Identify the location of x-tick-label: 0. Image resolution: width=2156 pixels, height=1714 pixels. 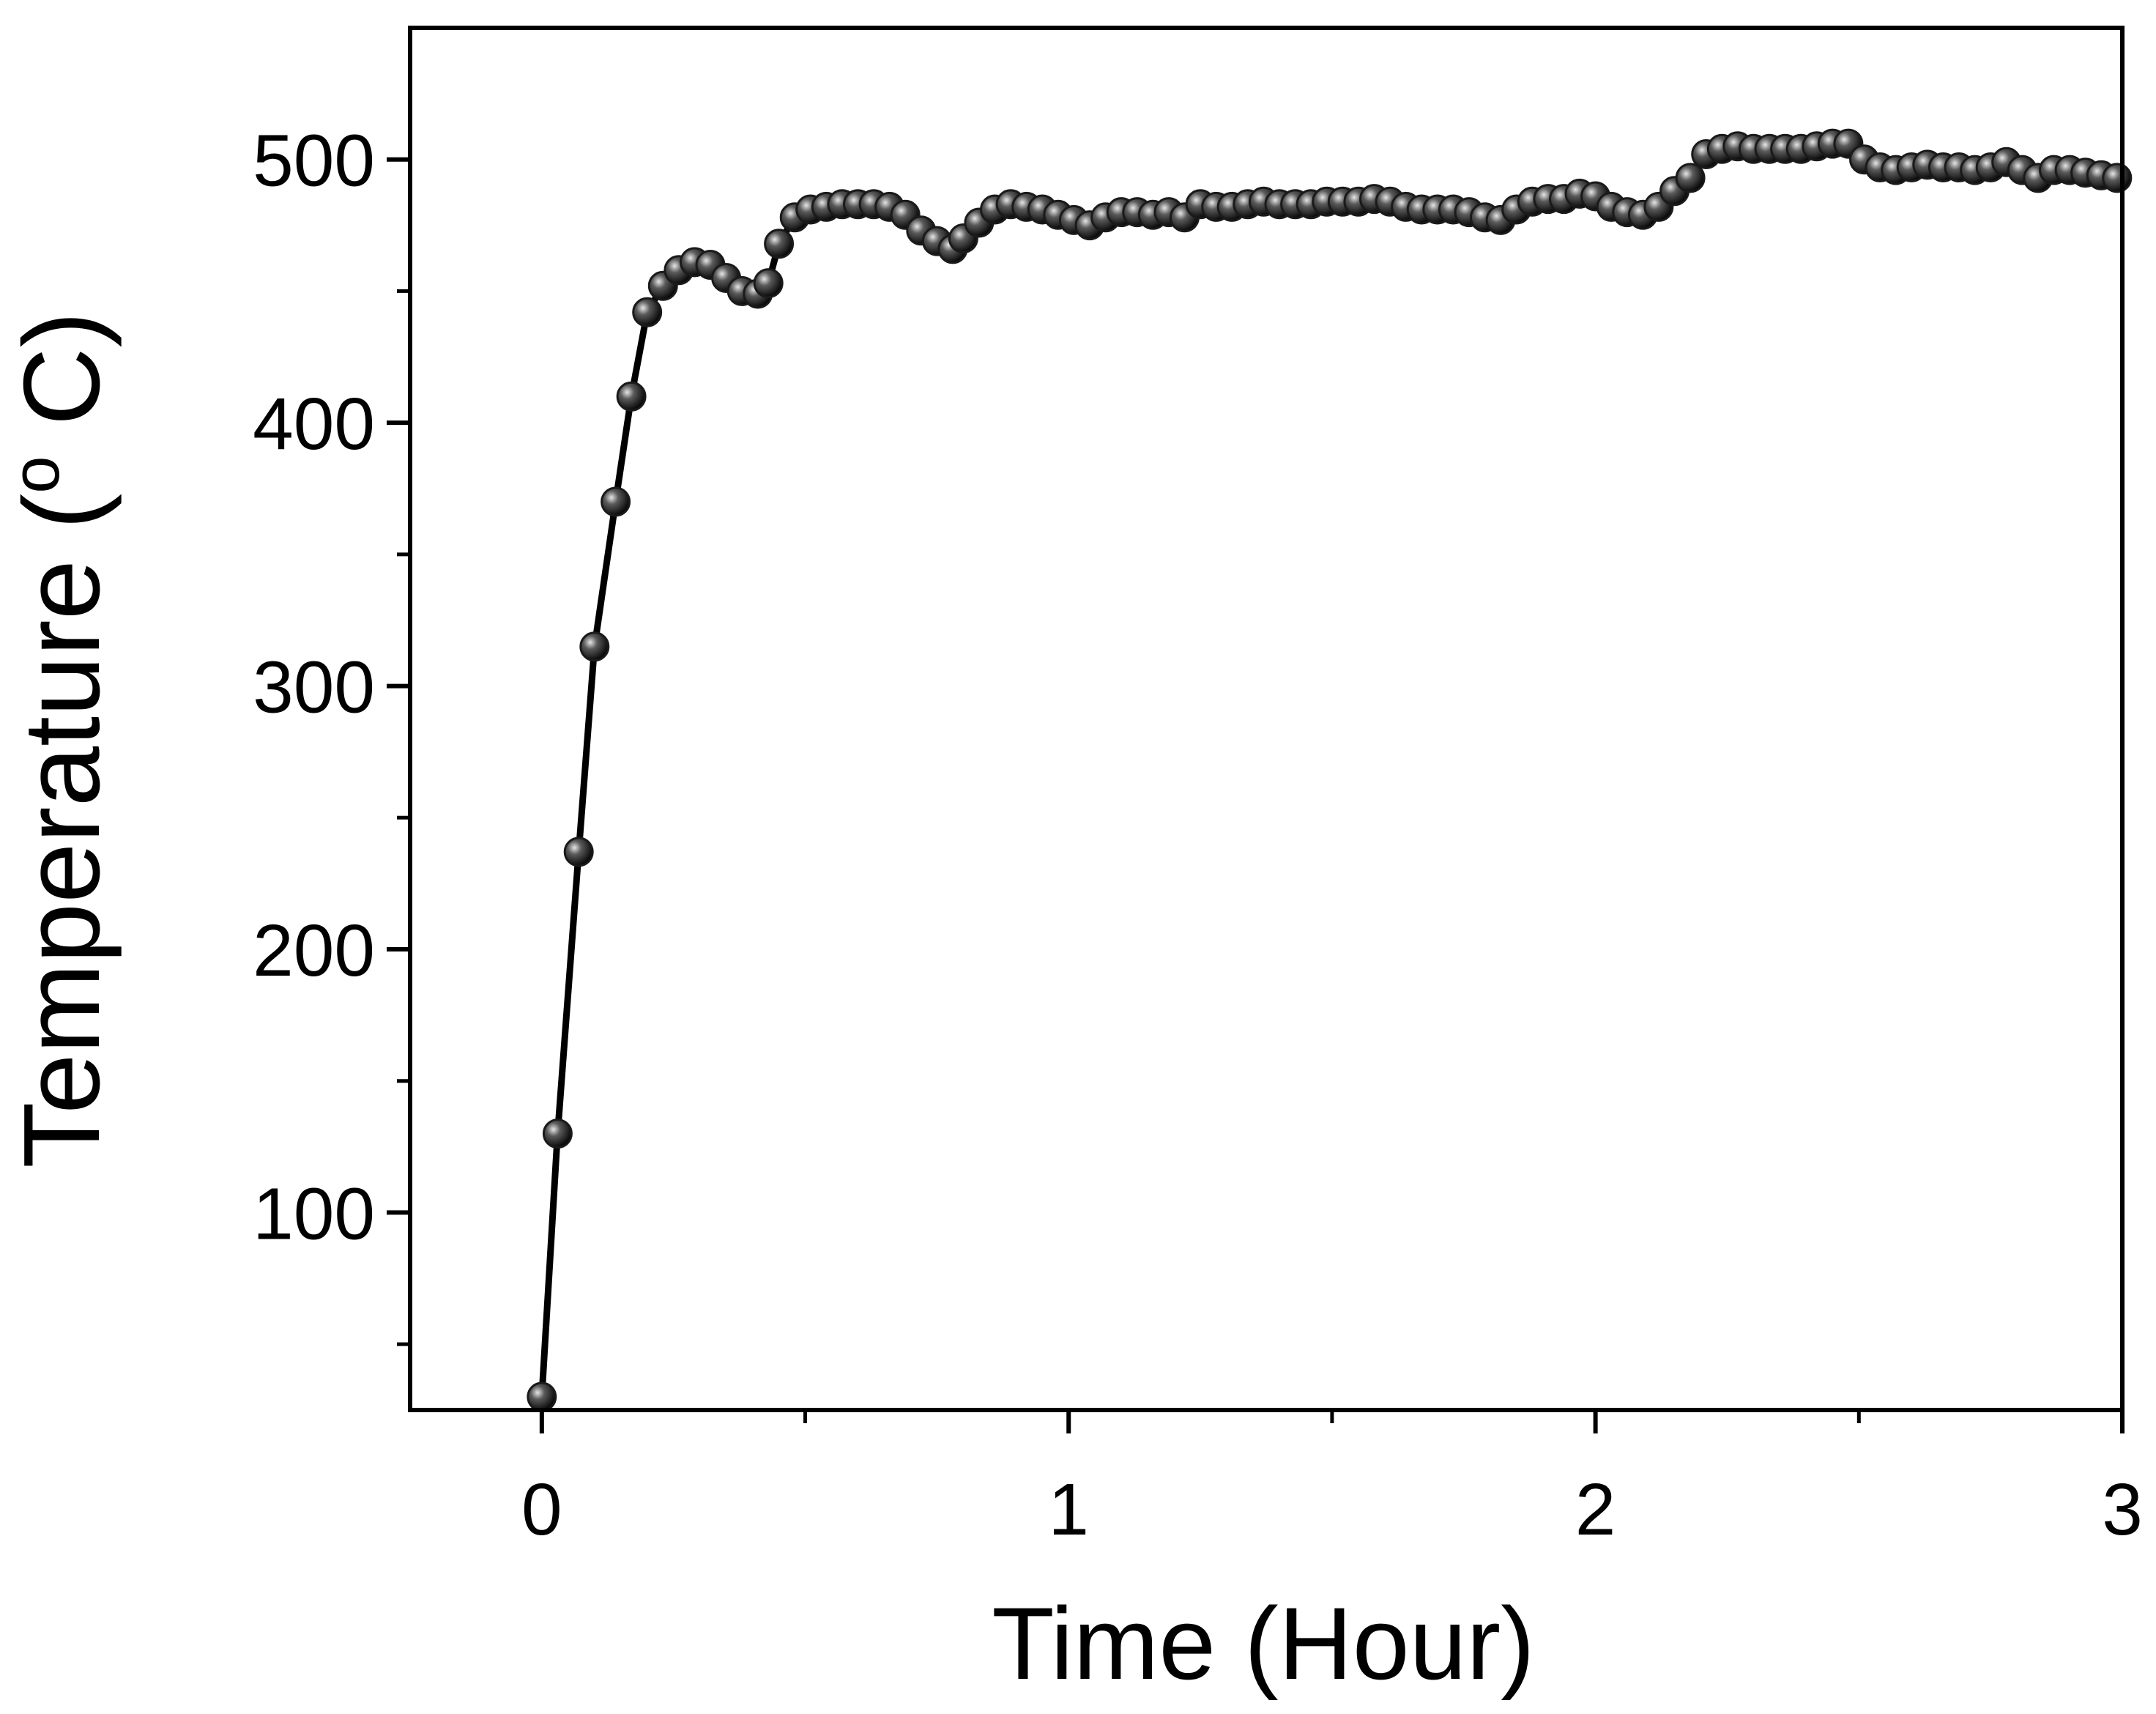
(541, 1510).